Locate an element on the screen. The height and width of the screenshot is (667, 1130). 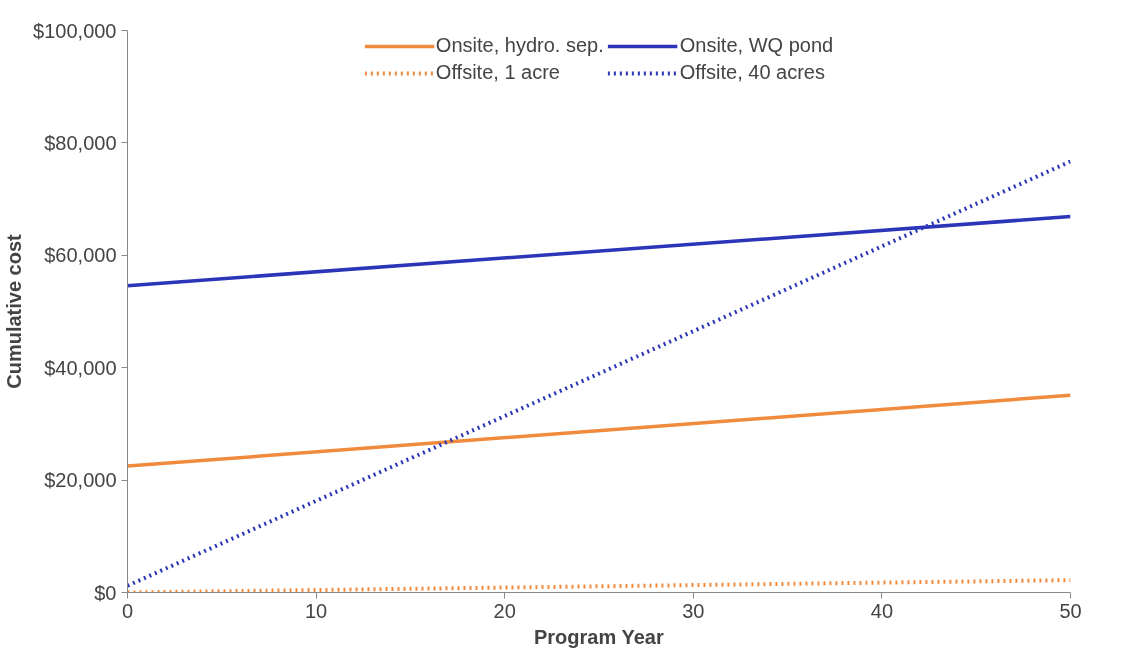
x-axis-title: Program Year is located at coordinates (598, 636).